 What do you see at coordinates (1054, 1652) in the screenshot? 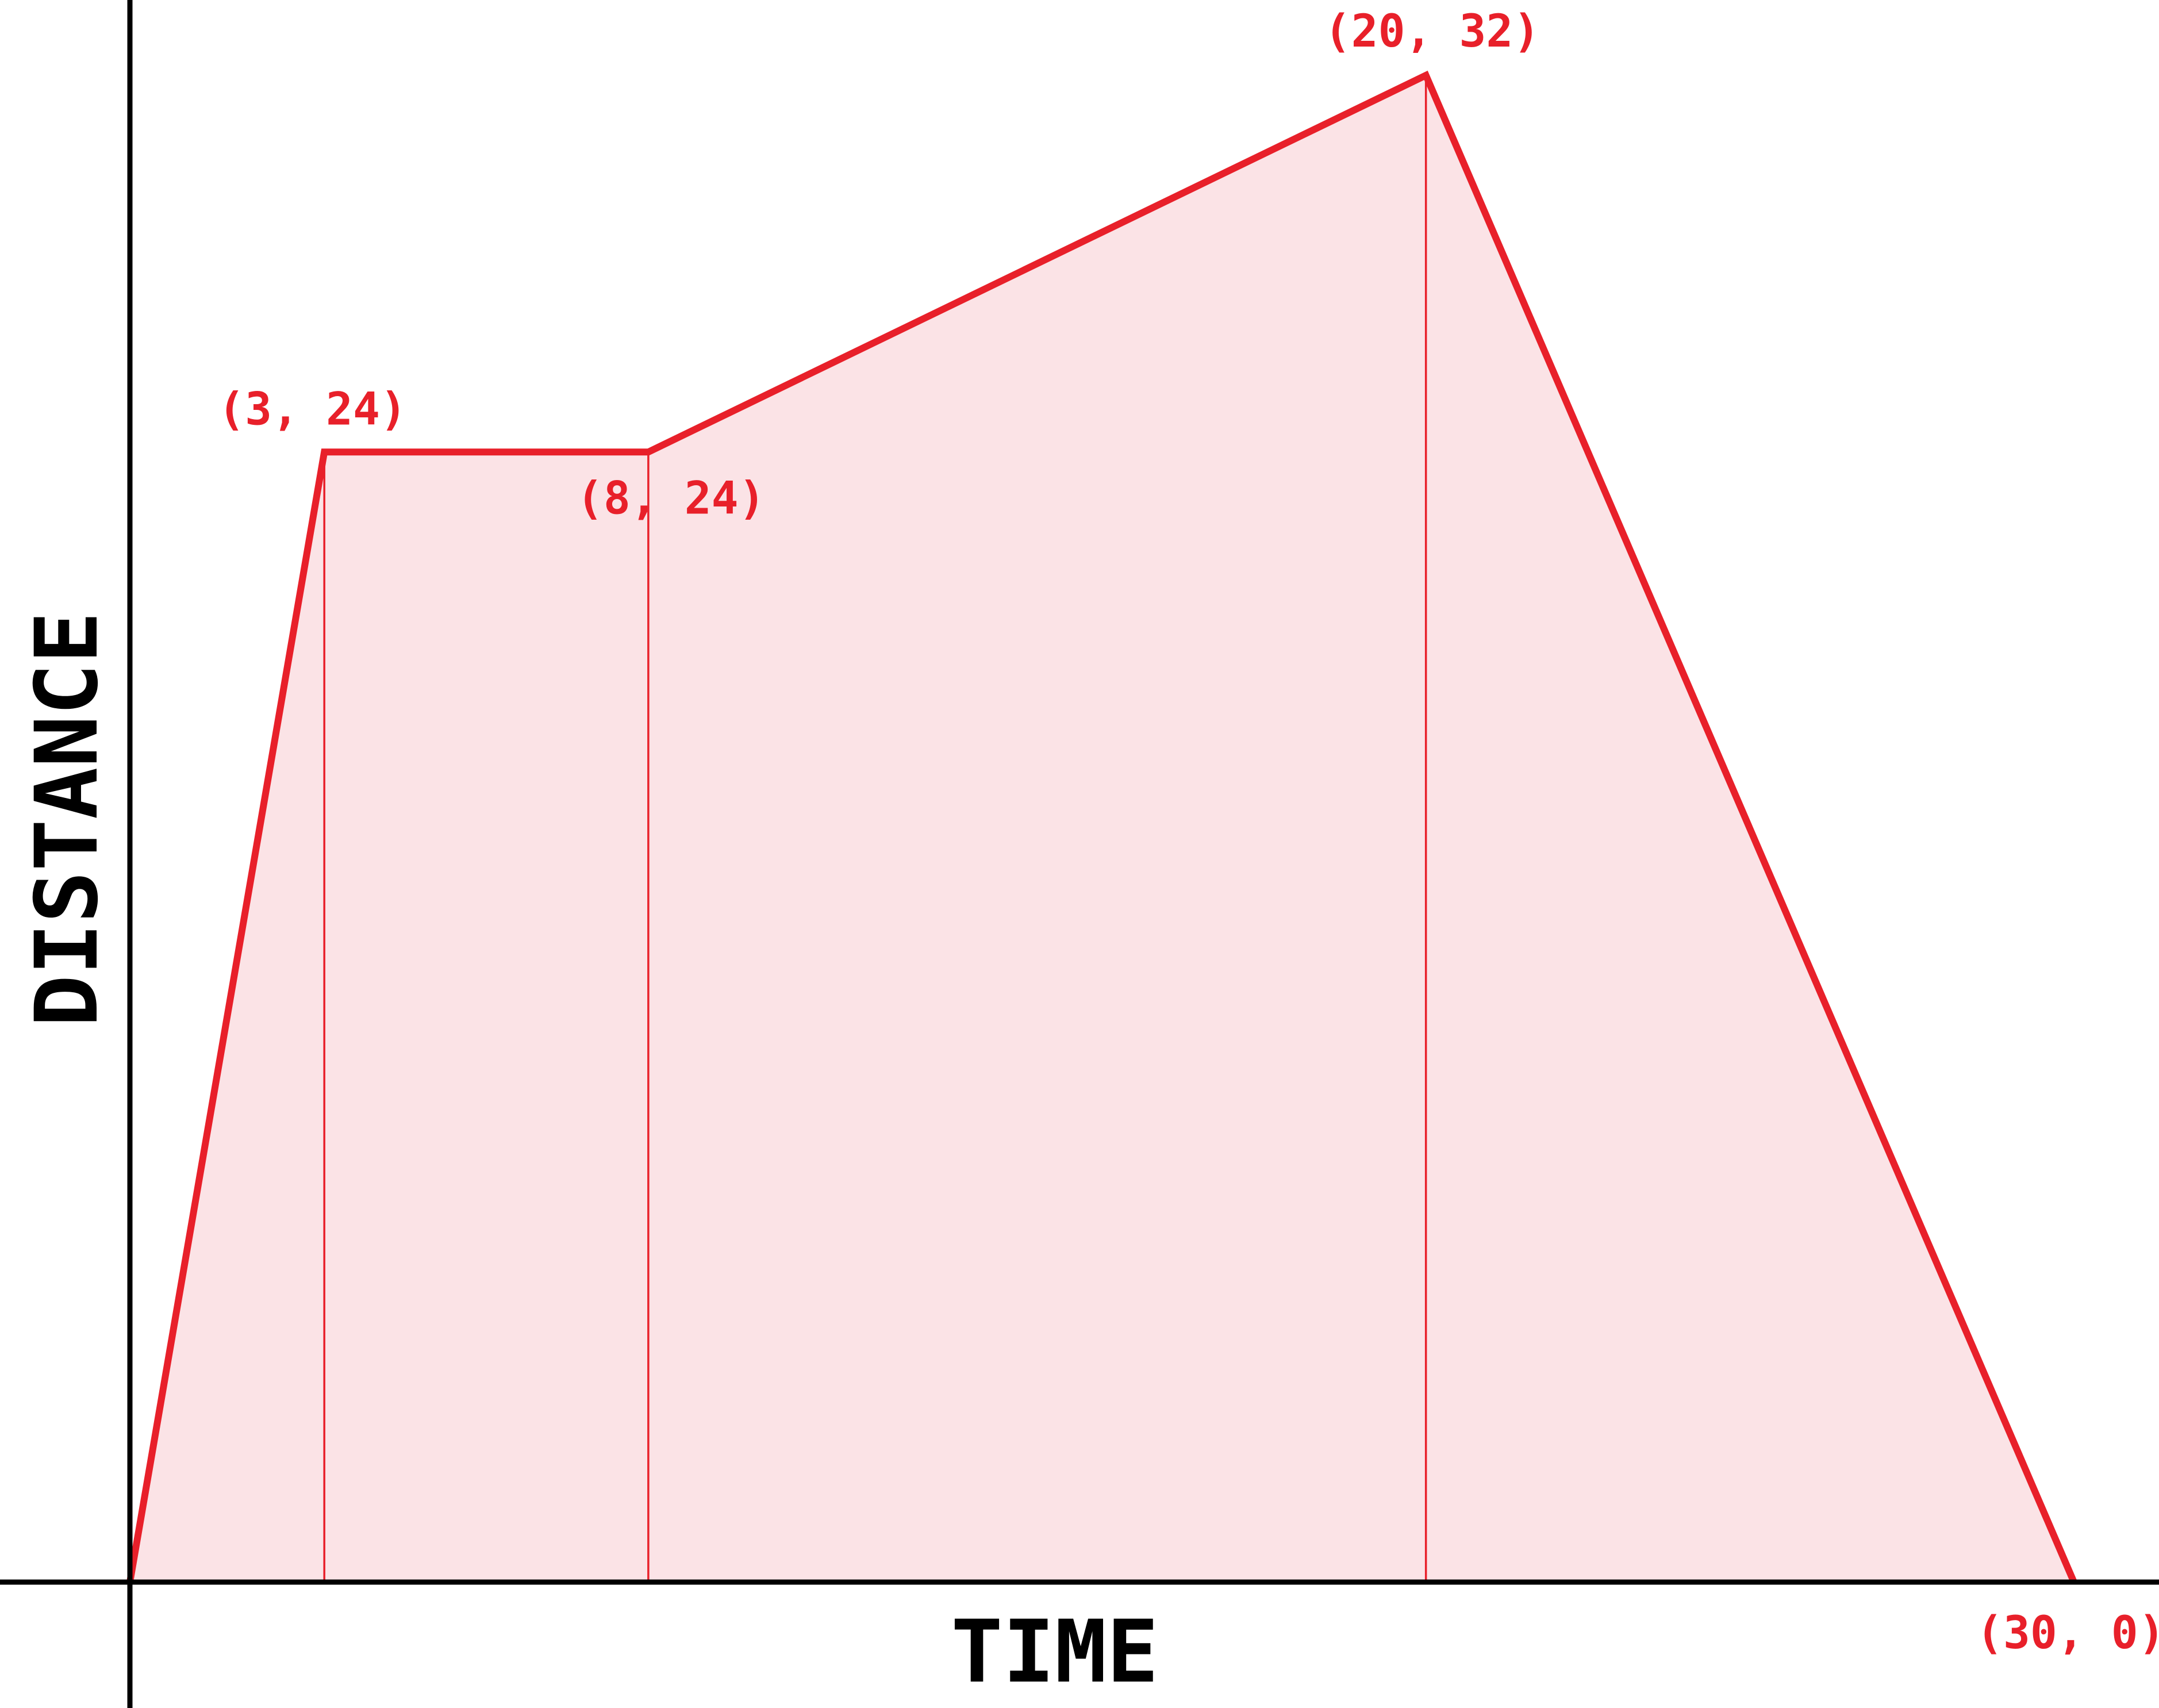
I see `x-axis-title: TIME` at bounding box center [1054, 1652].